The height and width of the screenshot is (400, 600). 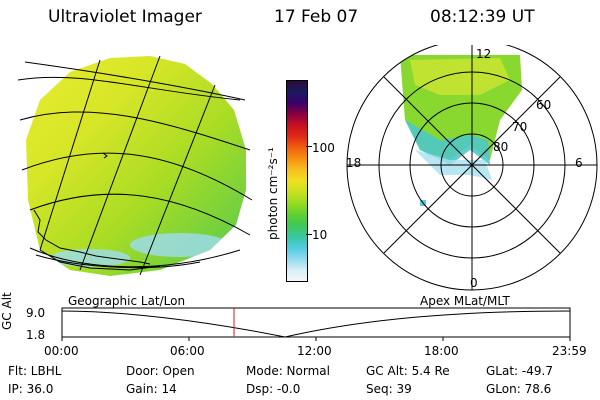 What do you see at coordinates (314, 351) in the screenshot?
I see `x-tick-1200: 12:00` at bounding box center [314, 351].